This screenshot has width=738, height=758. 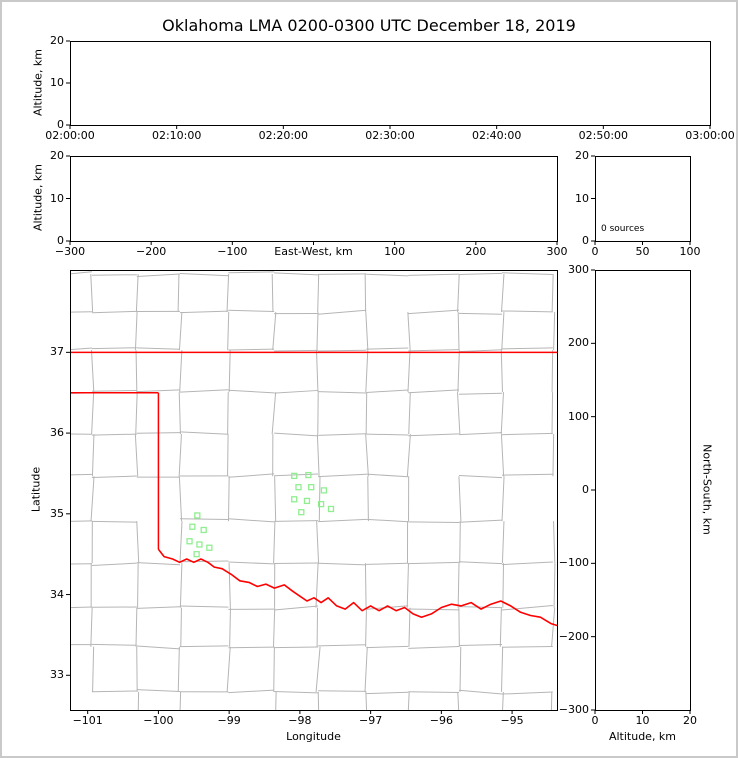 What do you see at coordinates (36, 489) in the screenshot?
I see `y-axis-label-latitude: Latitude` at bounding box center [36, 489].